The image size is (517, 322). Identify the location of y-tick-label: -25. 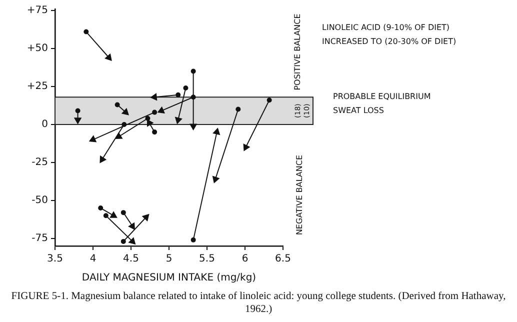
(40, 162).